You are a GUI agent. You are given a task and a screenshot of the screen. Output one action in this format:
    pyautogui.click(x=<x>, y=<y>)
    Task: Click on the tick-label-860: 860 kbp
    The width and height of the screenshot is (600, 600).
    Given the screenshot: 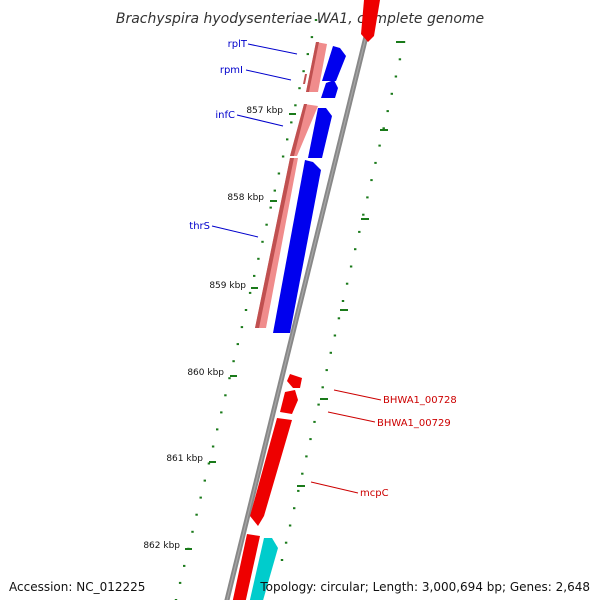 What is the action you would take?
    pyautogui.click(x=205, y=373)
    